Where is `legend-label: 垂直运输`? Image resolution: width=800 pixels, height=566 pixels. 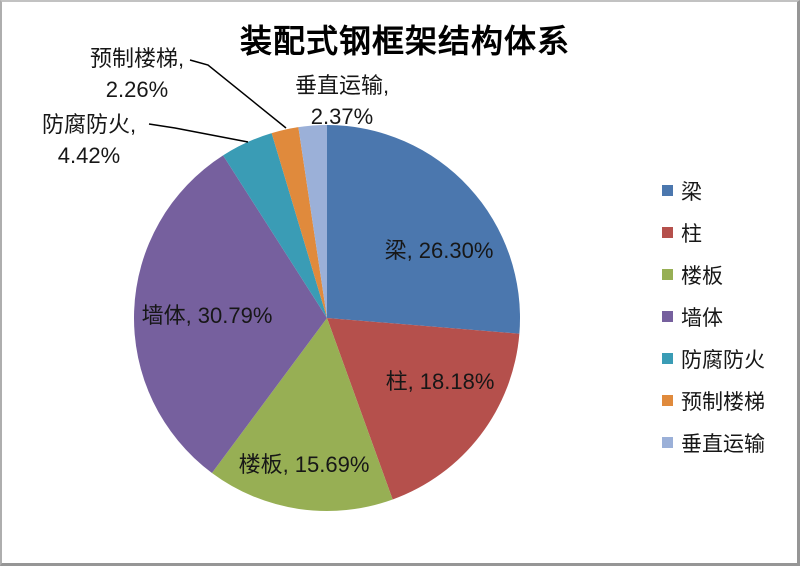
legend-label: 垂直运输 is located at coordinates (723, 444).